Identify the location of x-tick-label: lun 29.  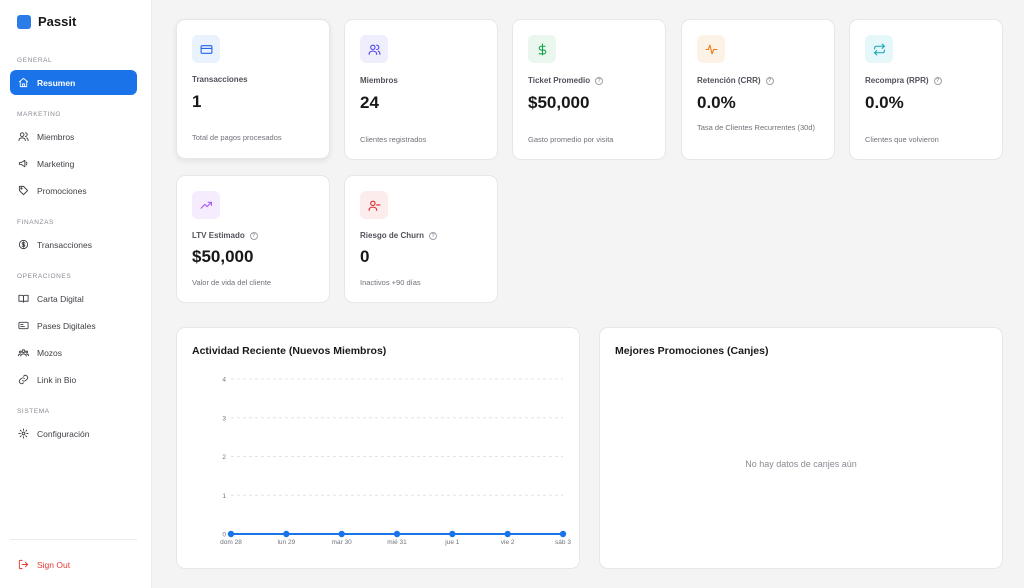
(286, 542).